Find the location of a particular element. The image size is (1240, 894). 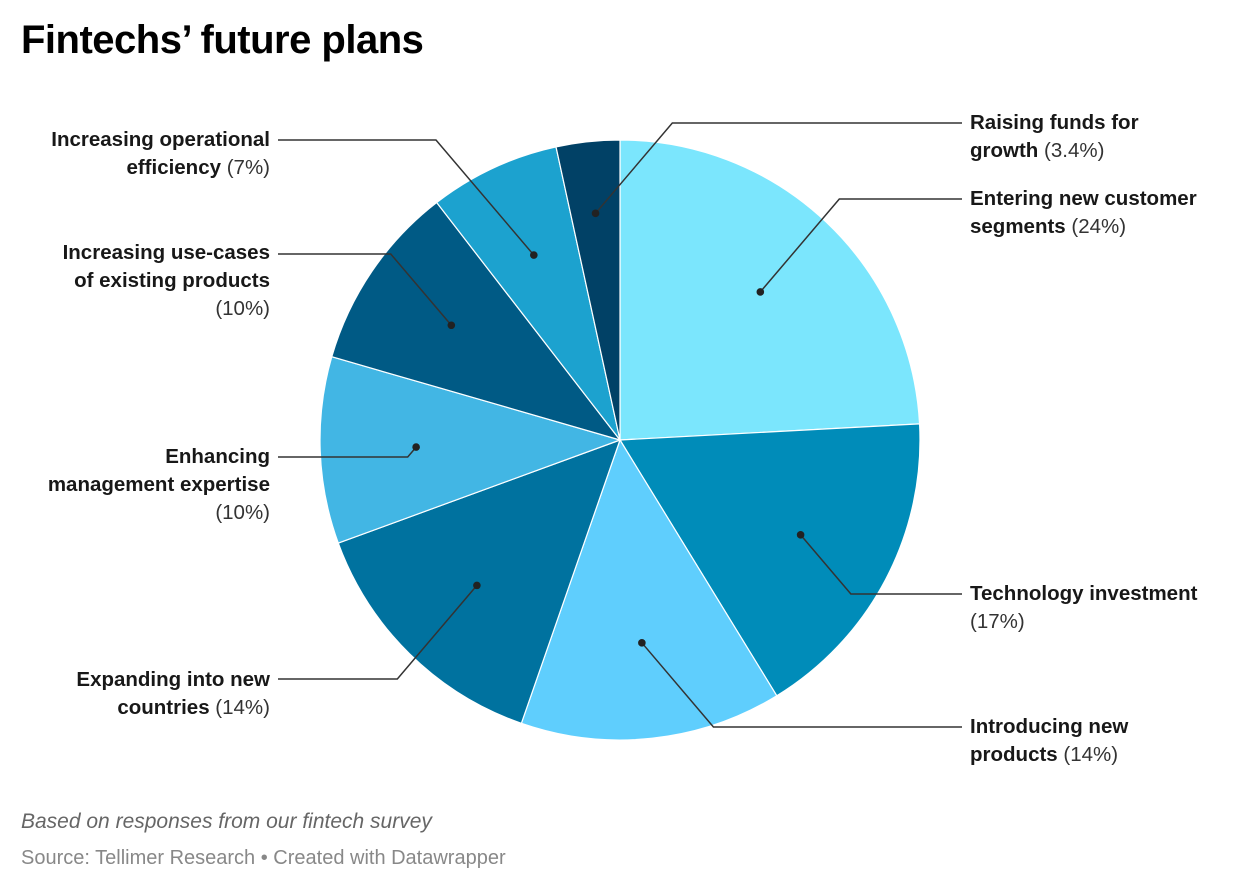

slice-label-text: Expanding into new is located at coordinates (173, 679).